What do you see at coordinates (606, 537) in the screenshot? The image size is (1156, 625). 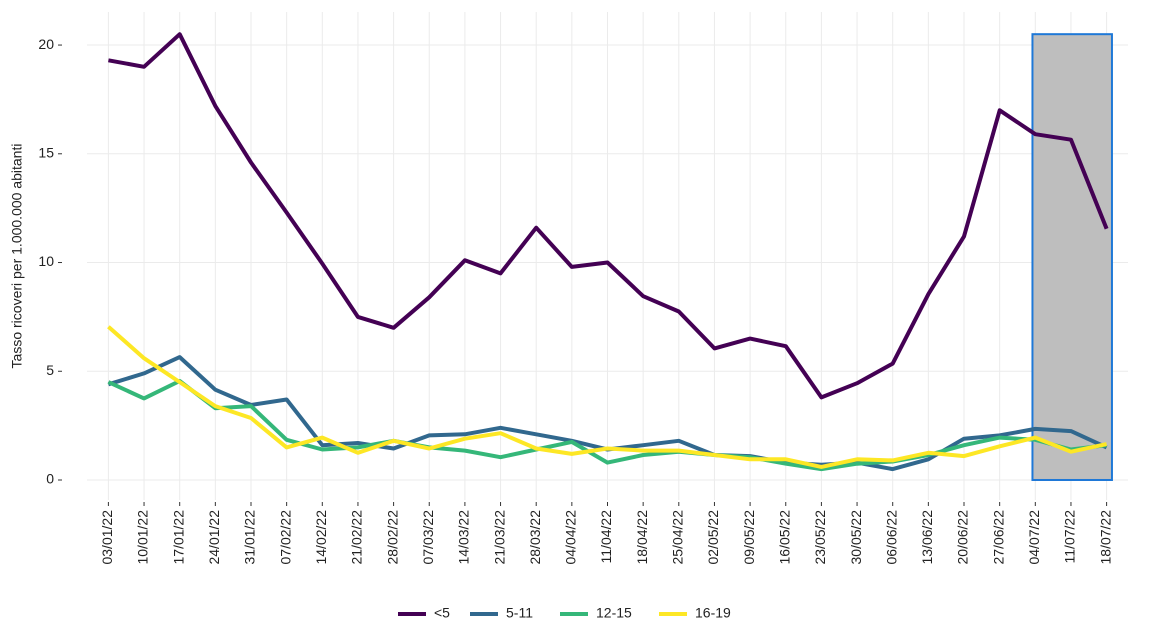 I see `x-tick-label: 11/04/22` at bounding box center [606, 537].